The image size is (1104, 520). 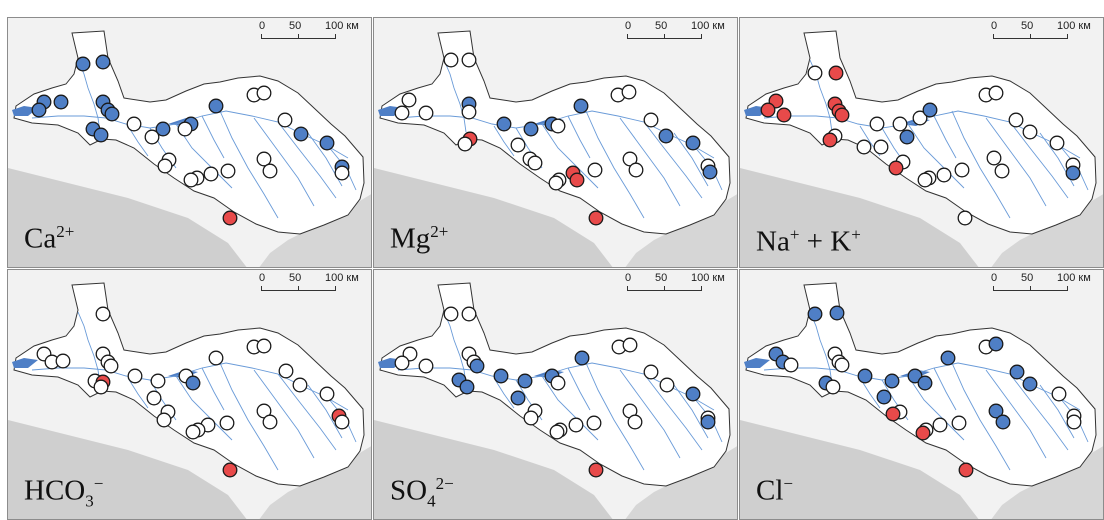 What do you see at coordinates (794, 235) in the screenshot?
I see `label-sup: +` at bounding box center [794, 235].